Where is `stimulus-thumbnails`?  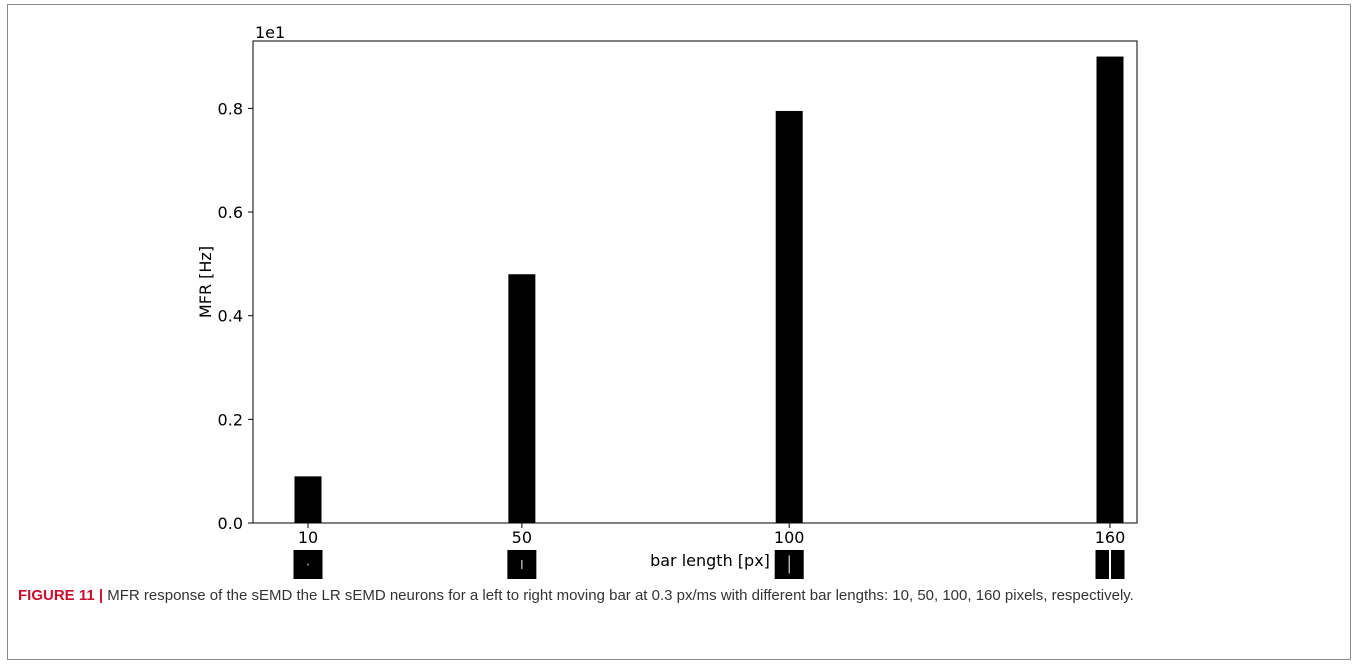
stimulus-thumbnails is located at coordinates (709, 564).